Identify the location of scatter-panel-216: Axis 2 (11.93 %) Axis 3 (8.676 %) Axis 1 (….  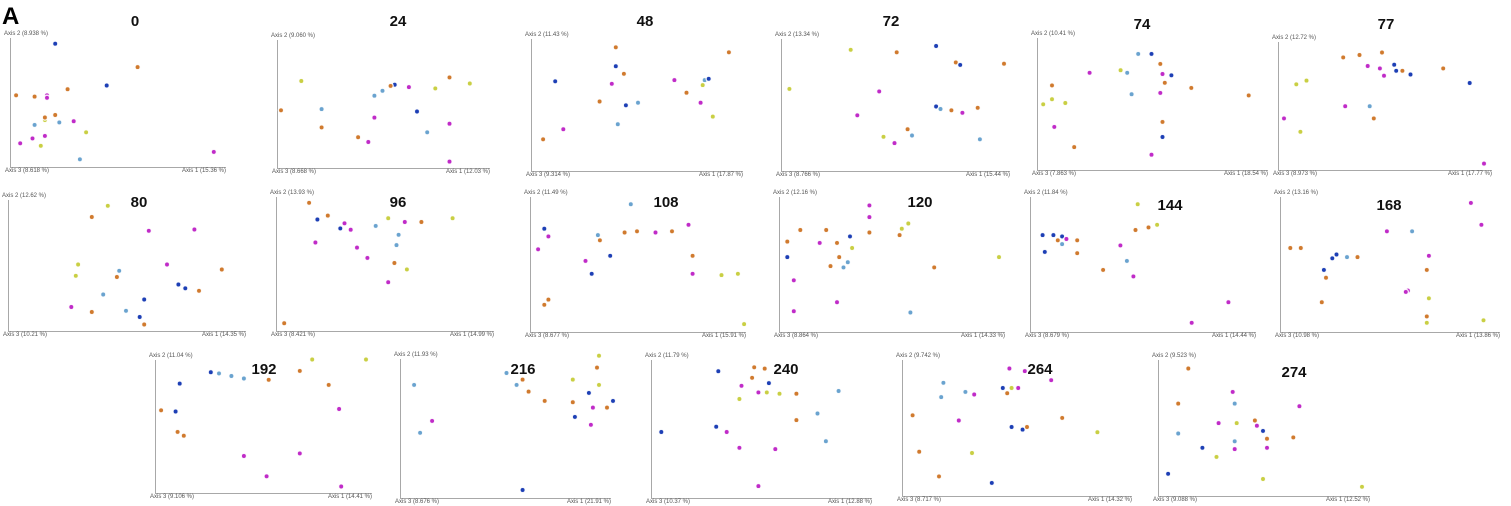
(505, 428).